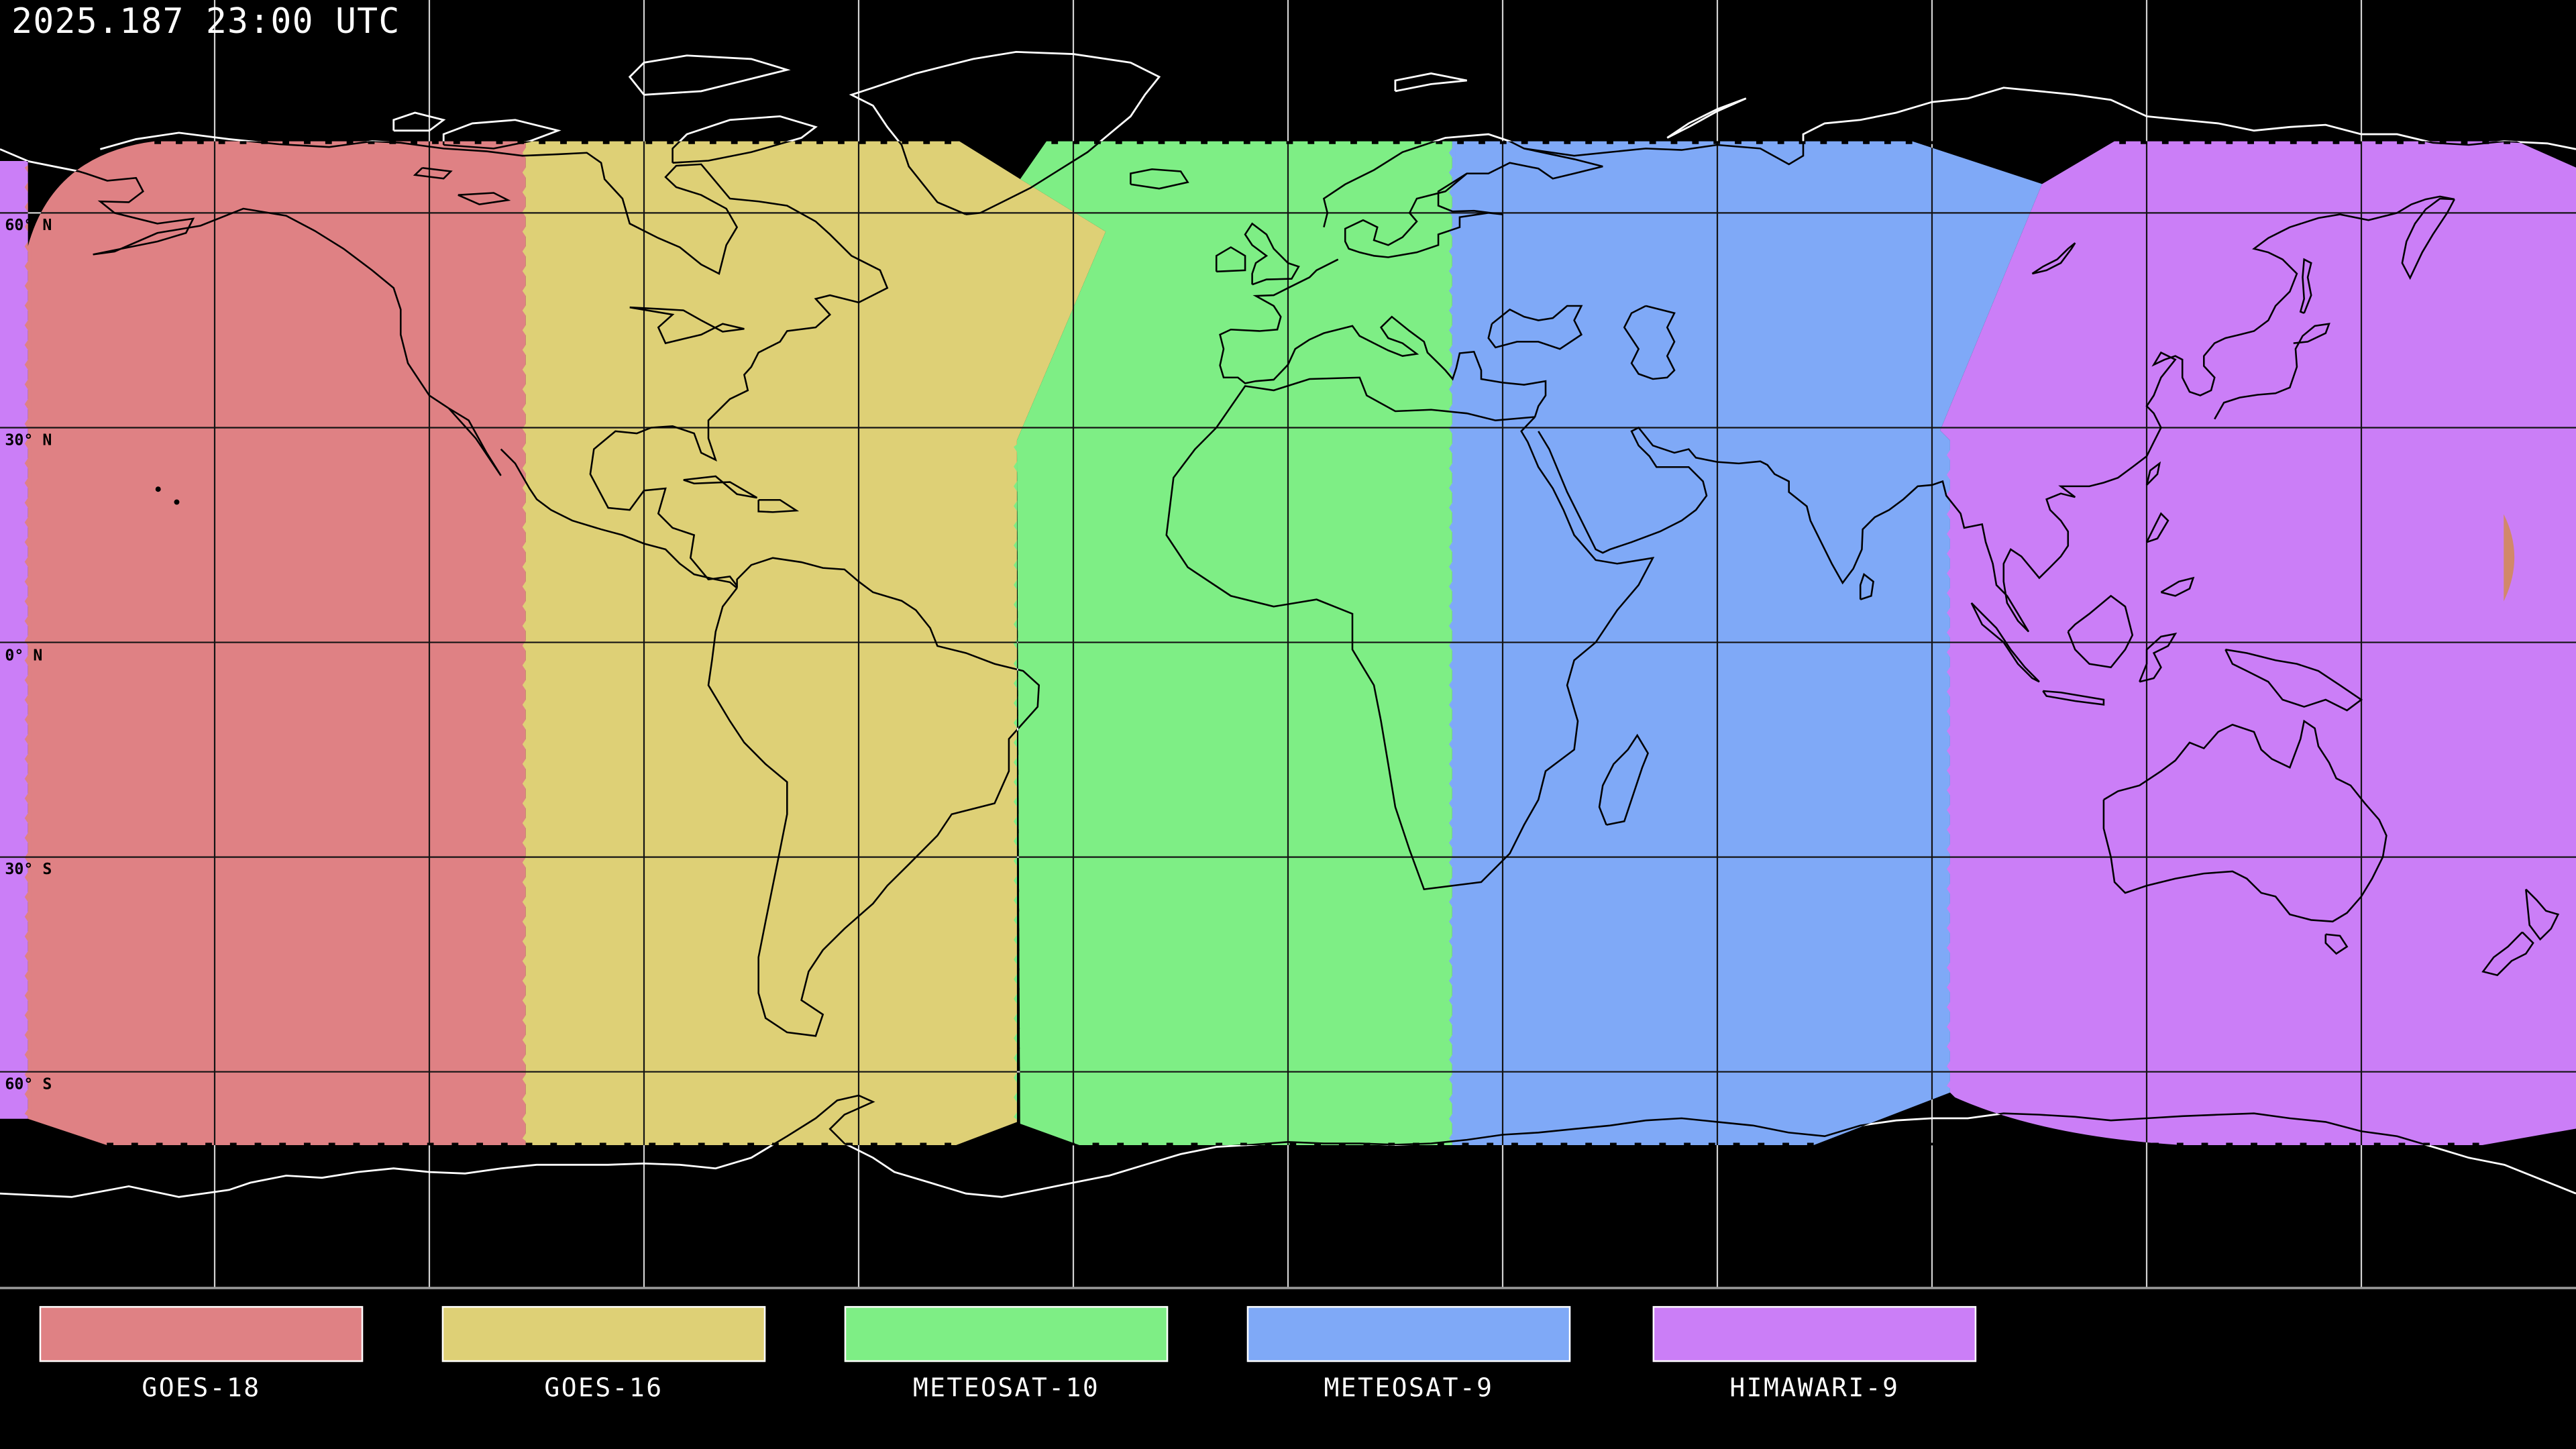 The height and width of the screenshot is (1449, 2576). What do you see at coordinates (28, 440) in the screenshot?
I see `latitude-label: 30° N` at bounding box center [28, 440].